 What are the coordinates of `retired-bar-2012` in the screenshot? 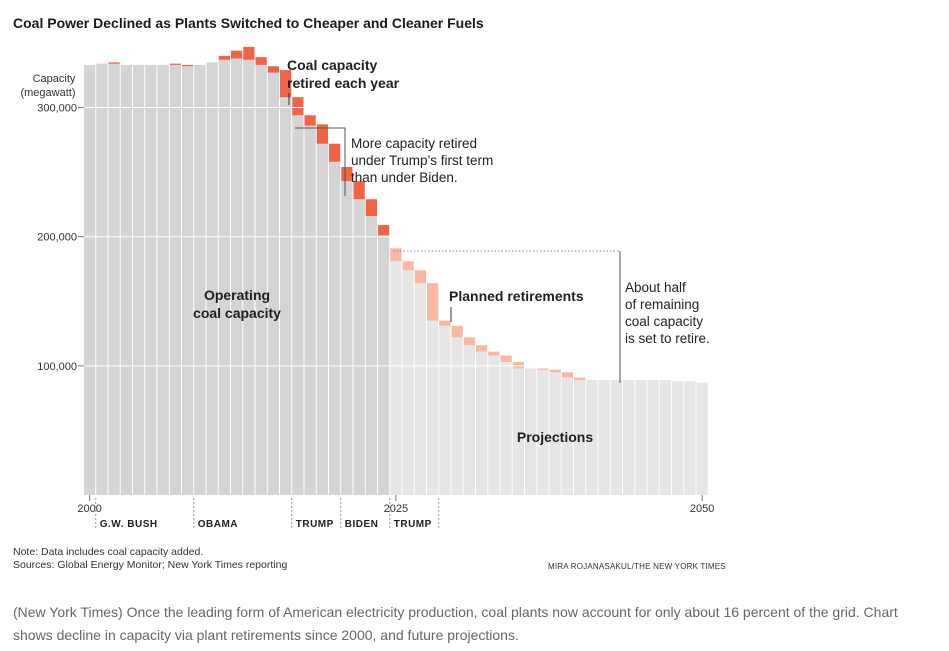 It's located at (237, 54).